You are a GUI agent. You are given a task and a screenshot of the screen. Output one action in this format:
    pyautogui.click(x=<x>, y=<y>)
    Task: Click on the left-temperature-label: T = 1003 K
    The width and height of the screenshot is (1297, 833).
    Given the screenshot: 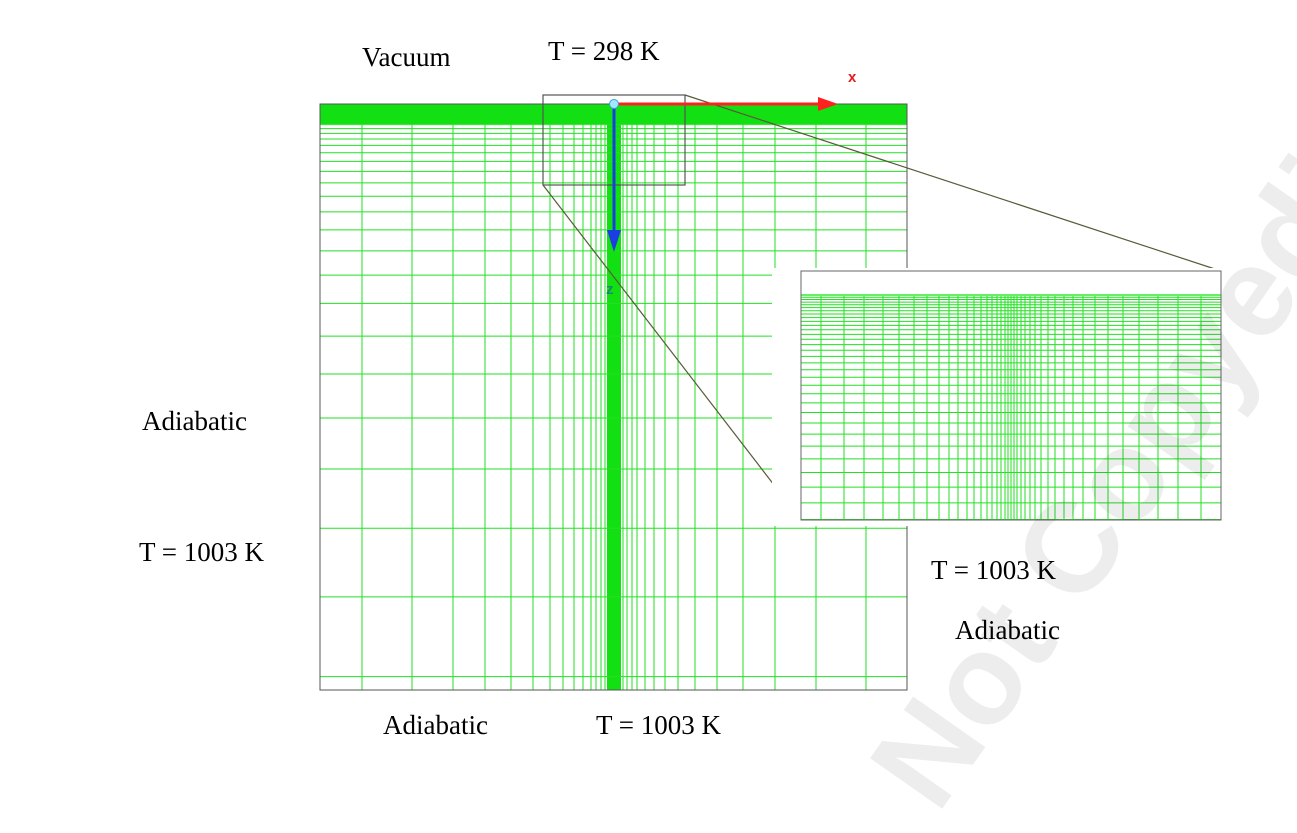 What is the action you would take?
    pyautogui.click(x=201, y=552)
    